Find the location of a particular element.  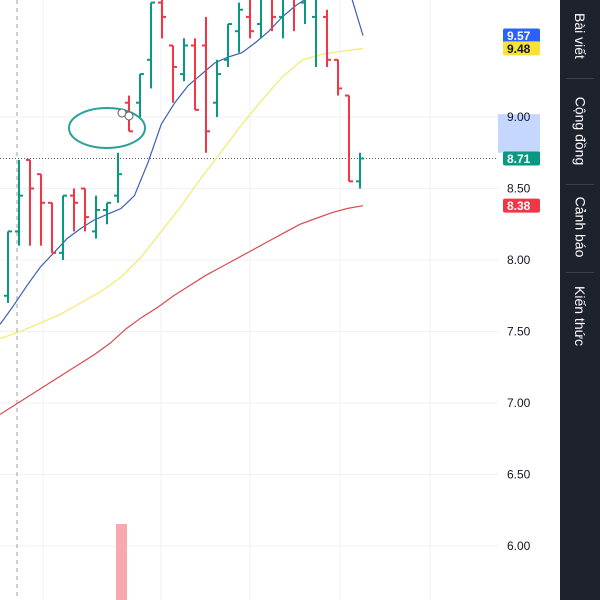

tab-bai-viet-label: Bài viết is located at coordinates (580, 36).